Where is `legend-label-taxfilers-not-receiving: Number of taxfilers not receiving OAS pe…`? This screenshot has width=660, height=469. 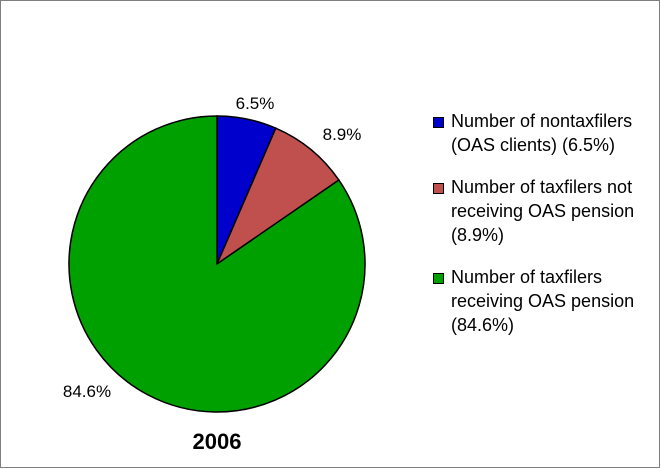 legend-label-taxfilers-not-receiving: Number of taxfilers not receiving OAS pe… is located at coordinates (543, 211).